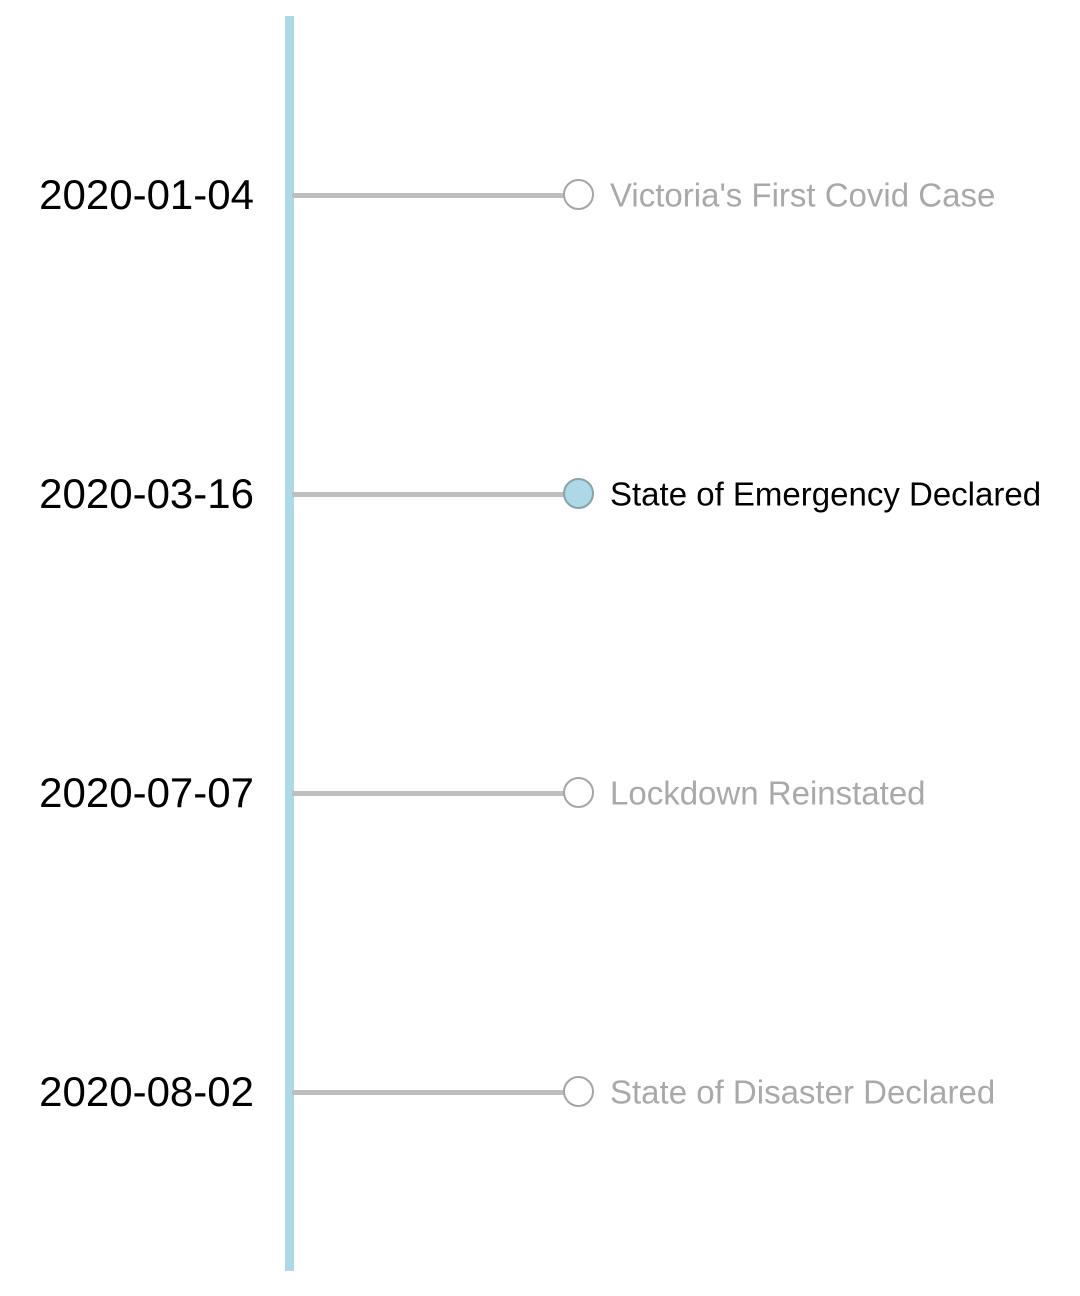 The image size is (1080, 1296). What do you see at coordinates (146, 792) in the screenshot?
I see `event-date: 2020-07-07` at bounding box center [146, 792].